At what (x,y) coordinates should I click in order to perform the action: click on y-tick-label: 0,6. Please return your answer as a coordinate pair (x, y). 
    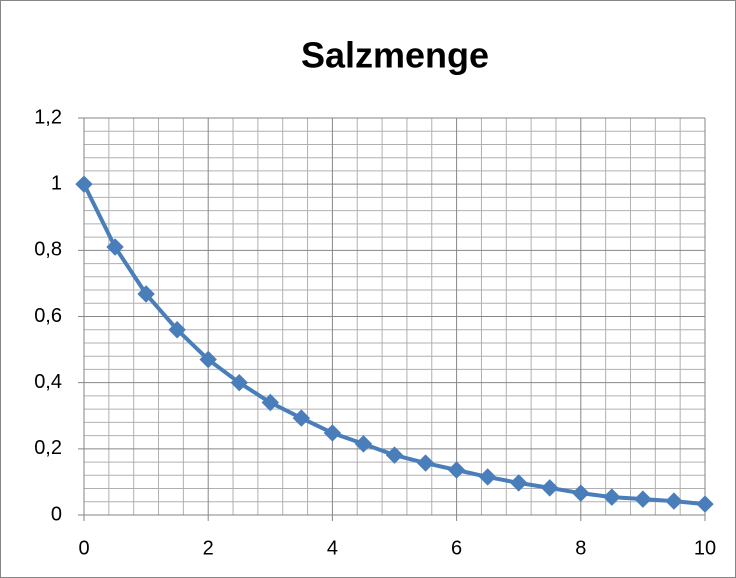
    Looking at the image, I should click on (48, 316).